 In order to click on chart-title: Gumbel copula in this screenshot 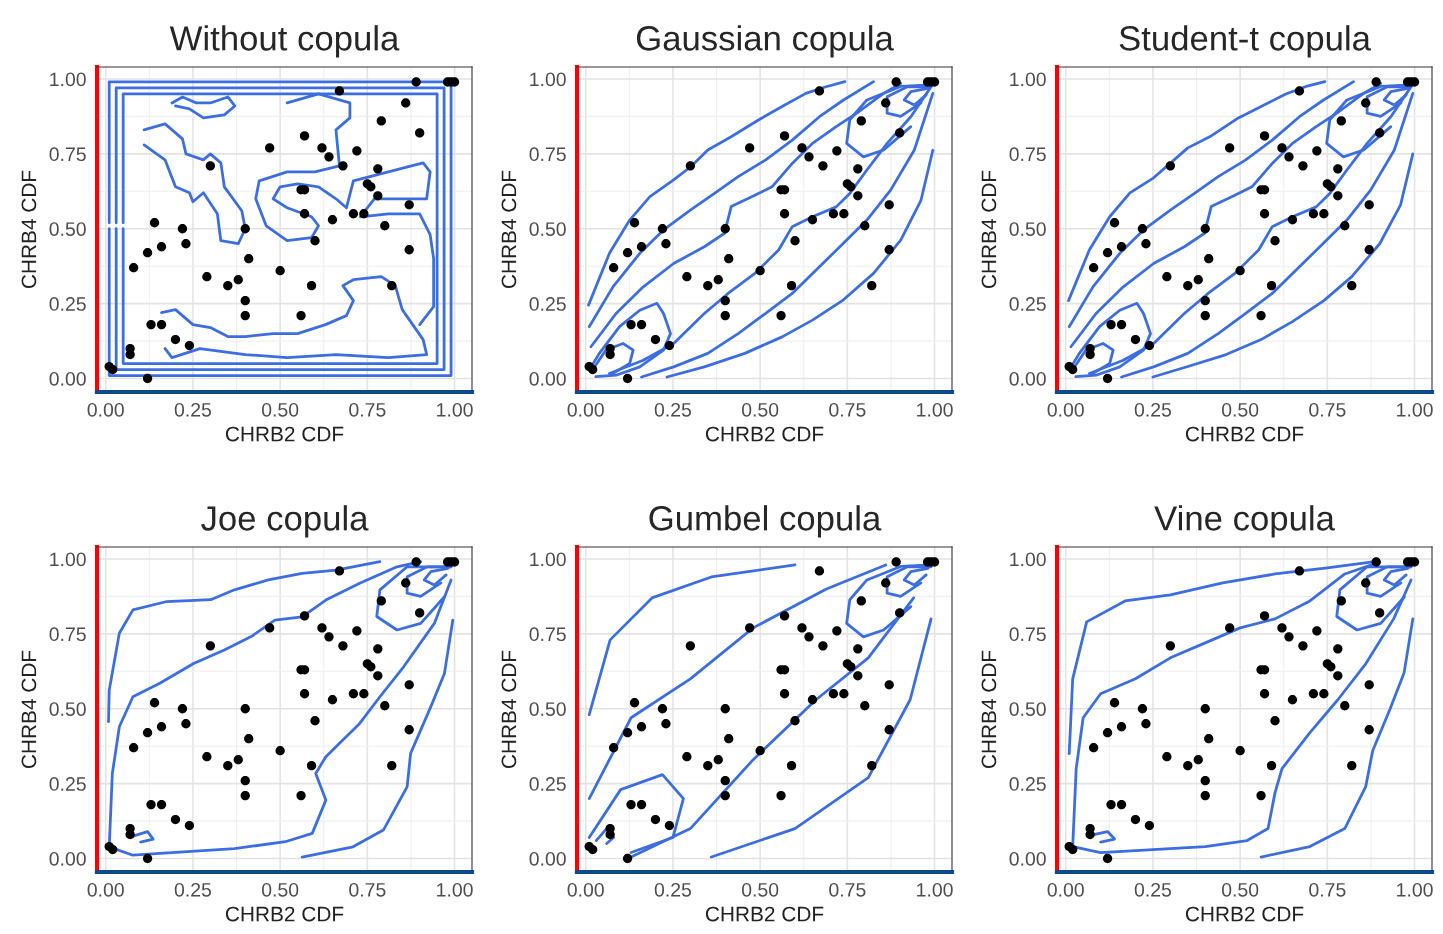, I will do `click(765, 521)`.